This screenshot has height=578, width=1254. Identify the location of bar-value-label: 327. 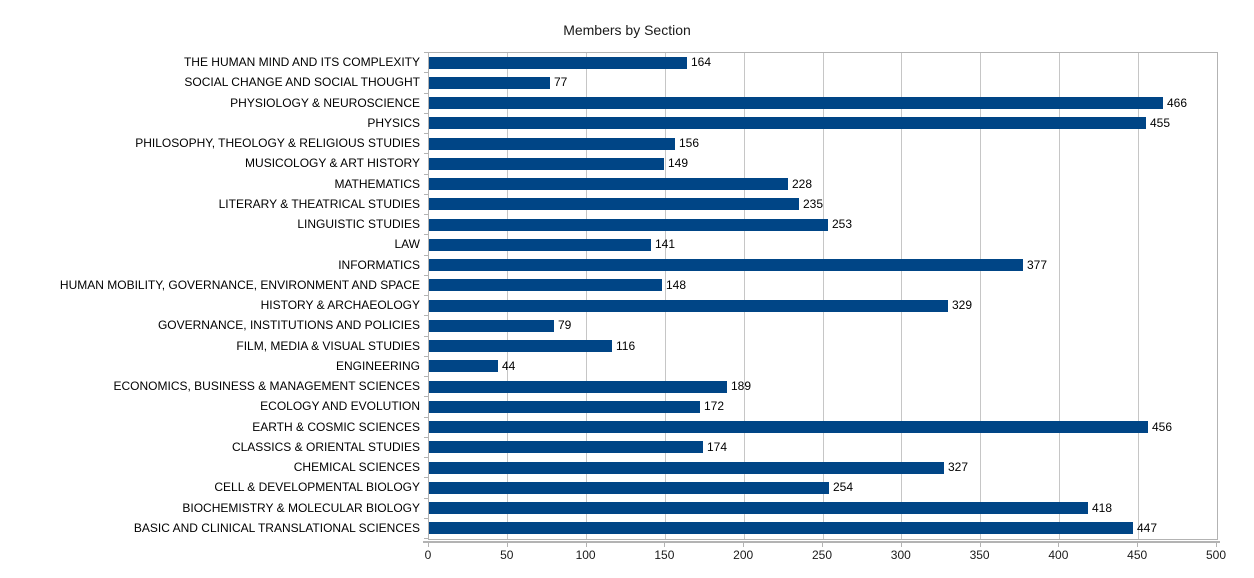
(958, 467).